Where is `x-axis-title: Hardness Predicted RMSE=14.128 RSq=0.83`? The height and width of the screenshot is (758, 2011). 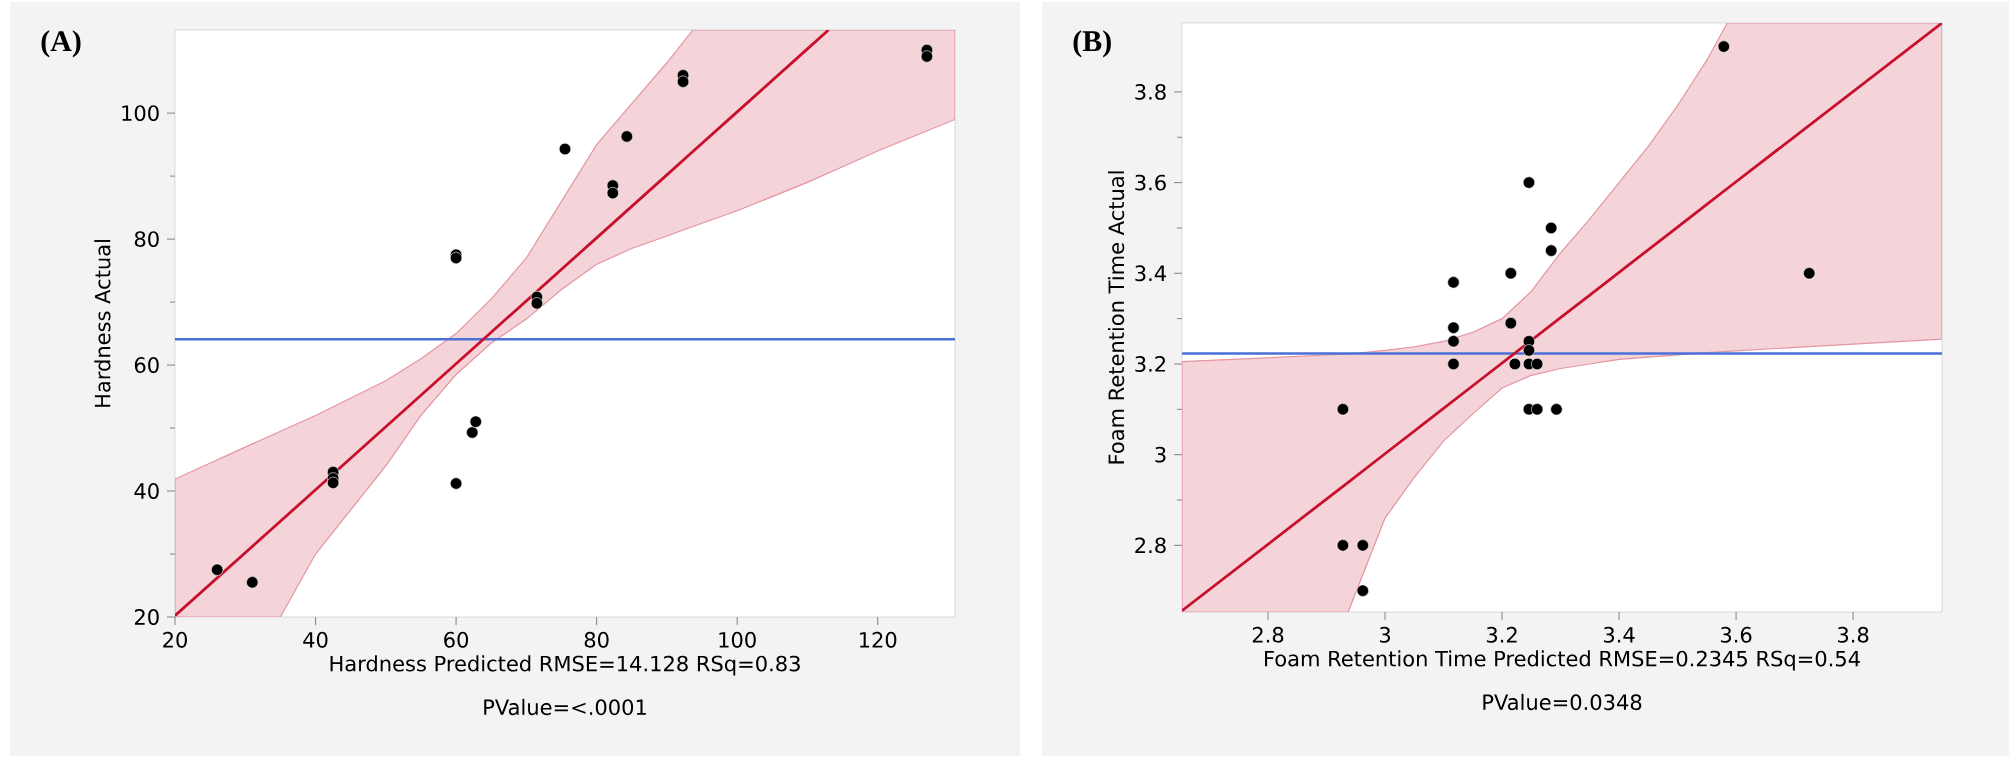 x-axis-title: Hardness Predicted RMSE=14.128 RSq=0.83 is located at coordinates (565, 665).